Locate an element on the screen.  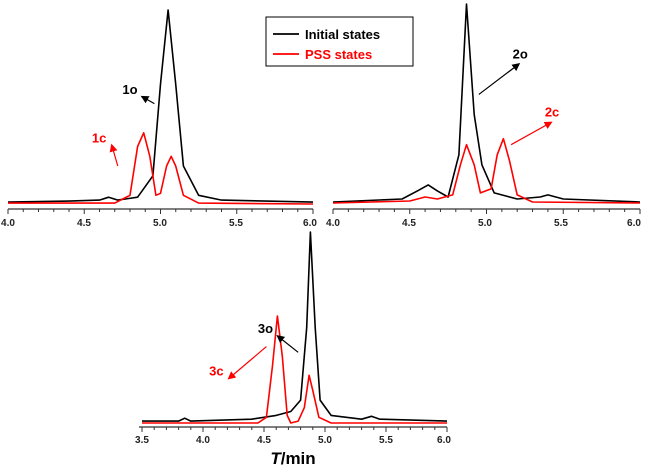
legend: Initial states PSS states is located at coordinates (339, 41).